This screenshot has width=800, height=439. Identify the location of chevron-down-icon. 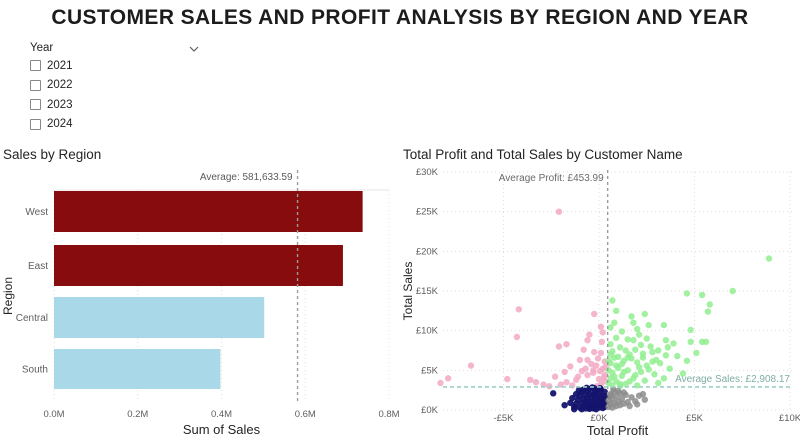
(194, 48).